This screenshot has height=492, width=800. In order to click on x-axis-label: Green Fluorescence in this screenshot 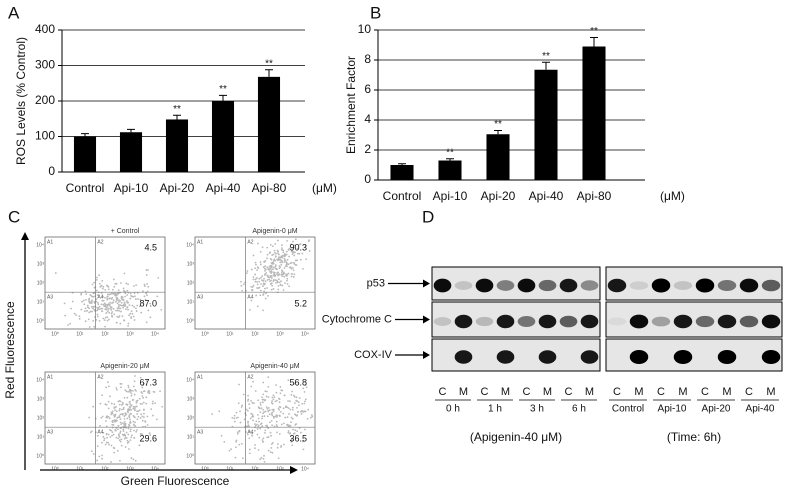, I will do `click(175, 481)`.